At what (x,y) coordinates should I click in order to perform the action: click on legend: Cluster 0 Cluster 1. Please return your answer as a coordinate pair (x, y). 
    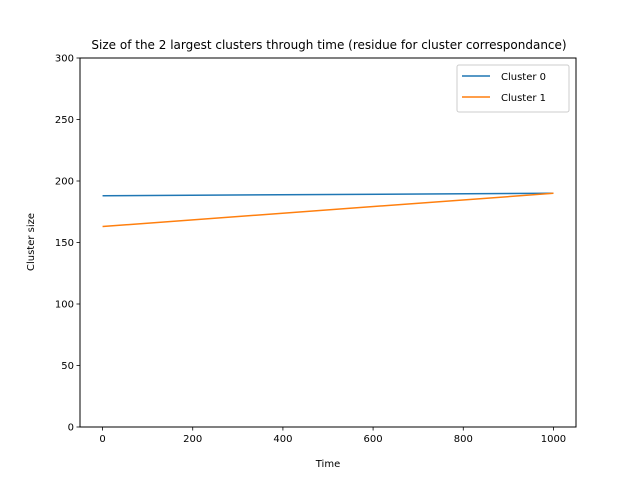
    Looking at the image, I should click on (513, 88).